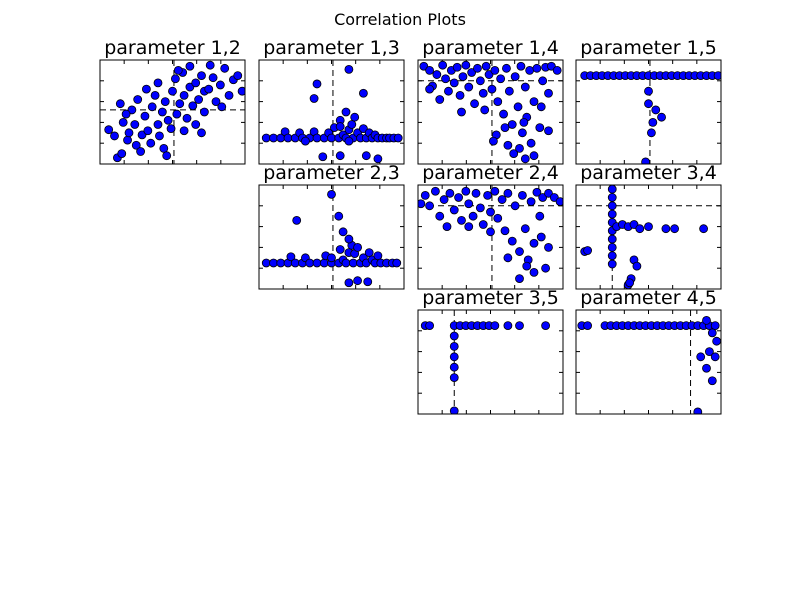  What do you see at coordinates (172, 48) in the screenshot?
I see `subplot-title: parameter 1,2` at bounding box center [172, 48].